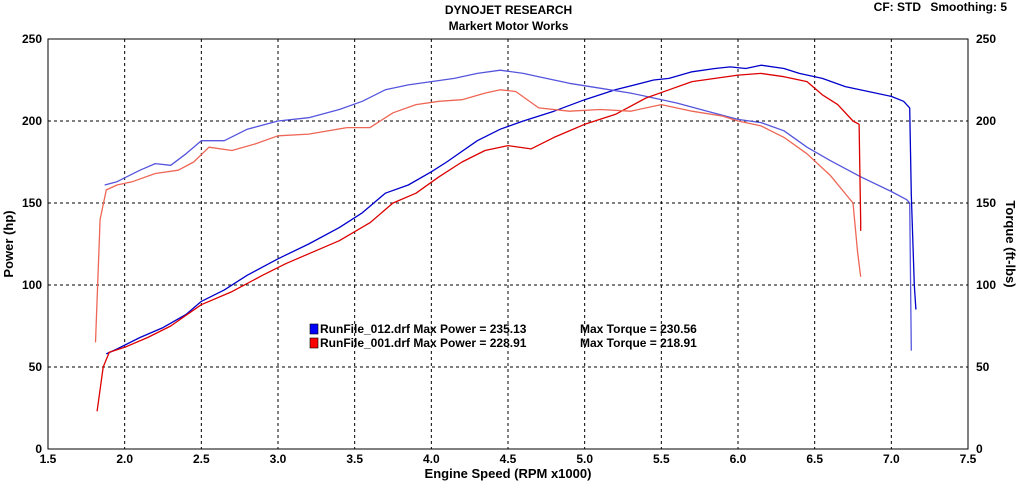  Describe the element at coordinates (124, 459) in the screenshot. I see `x-tick-label: 2.0` at that location.